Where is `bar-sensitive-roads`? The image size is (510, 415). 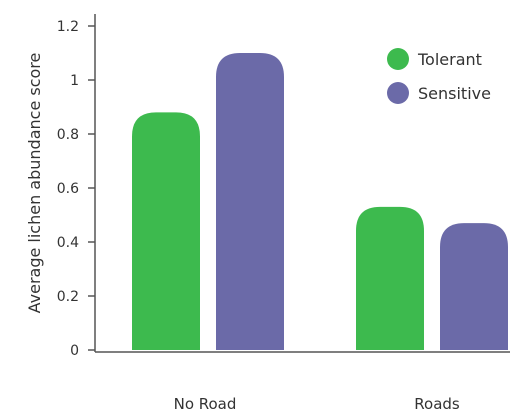 bar-sensitive-roads is located at coordinates (474, 286).